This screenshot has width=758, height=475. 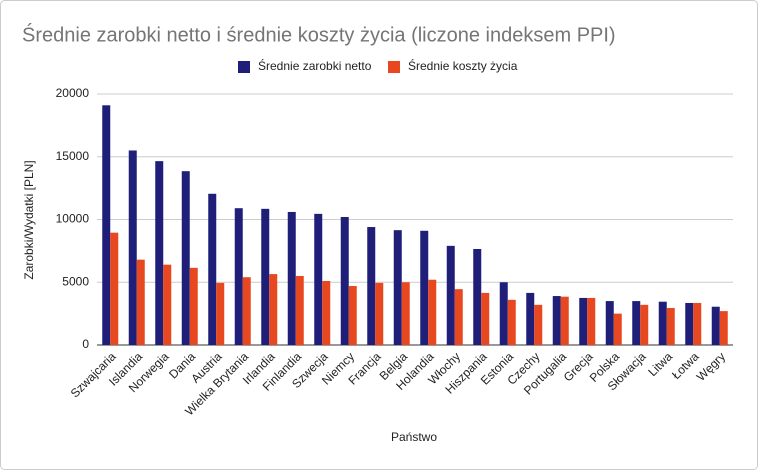 What do you see at coordinates (85, 344) in the screenshot?
I see `y-tick-label: 0` at bounding box center [85, 344].